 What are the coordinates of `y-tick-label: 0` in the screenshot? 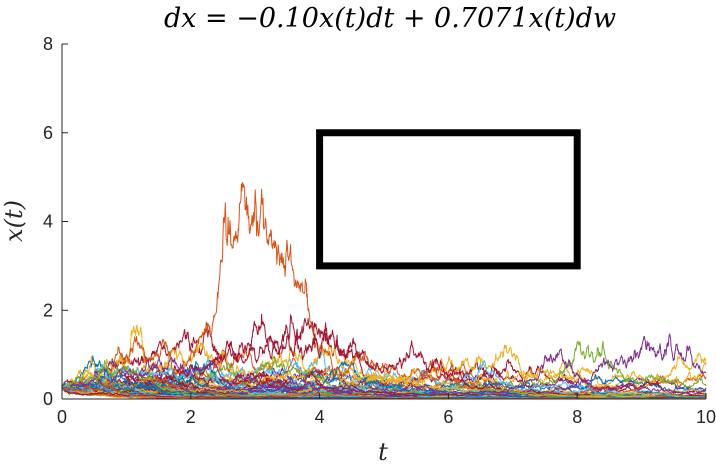 It's located at (48, 399).